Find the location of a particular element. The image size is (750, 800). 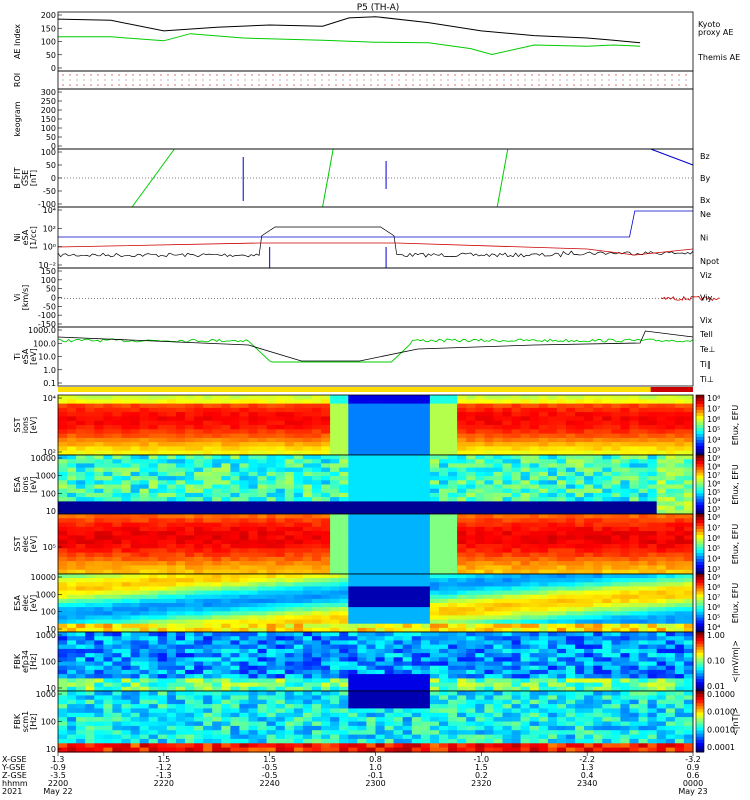

panel-frame is located at coordinates (375, 80).